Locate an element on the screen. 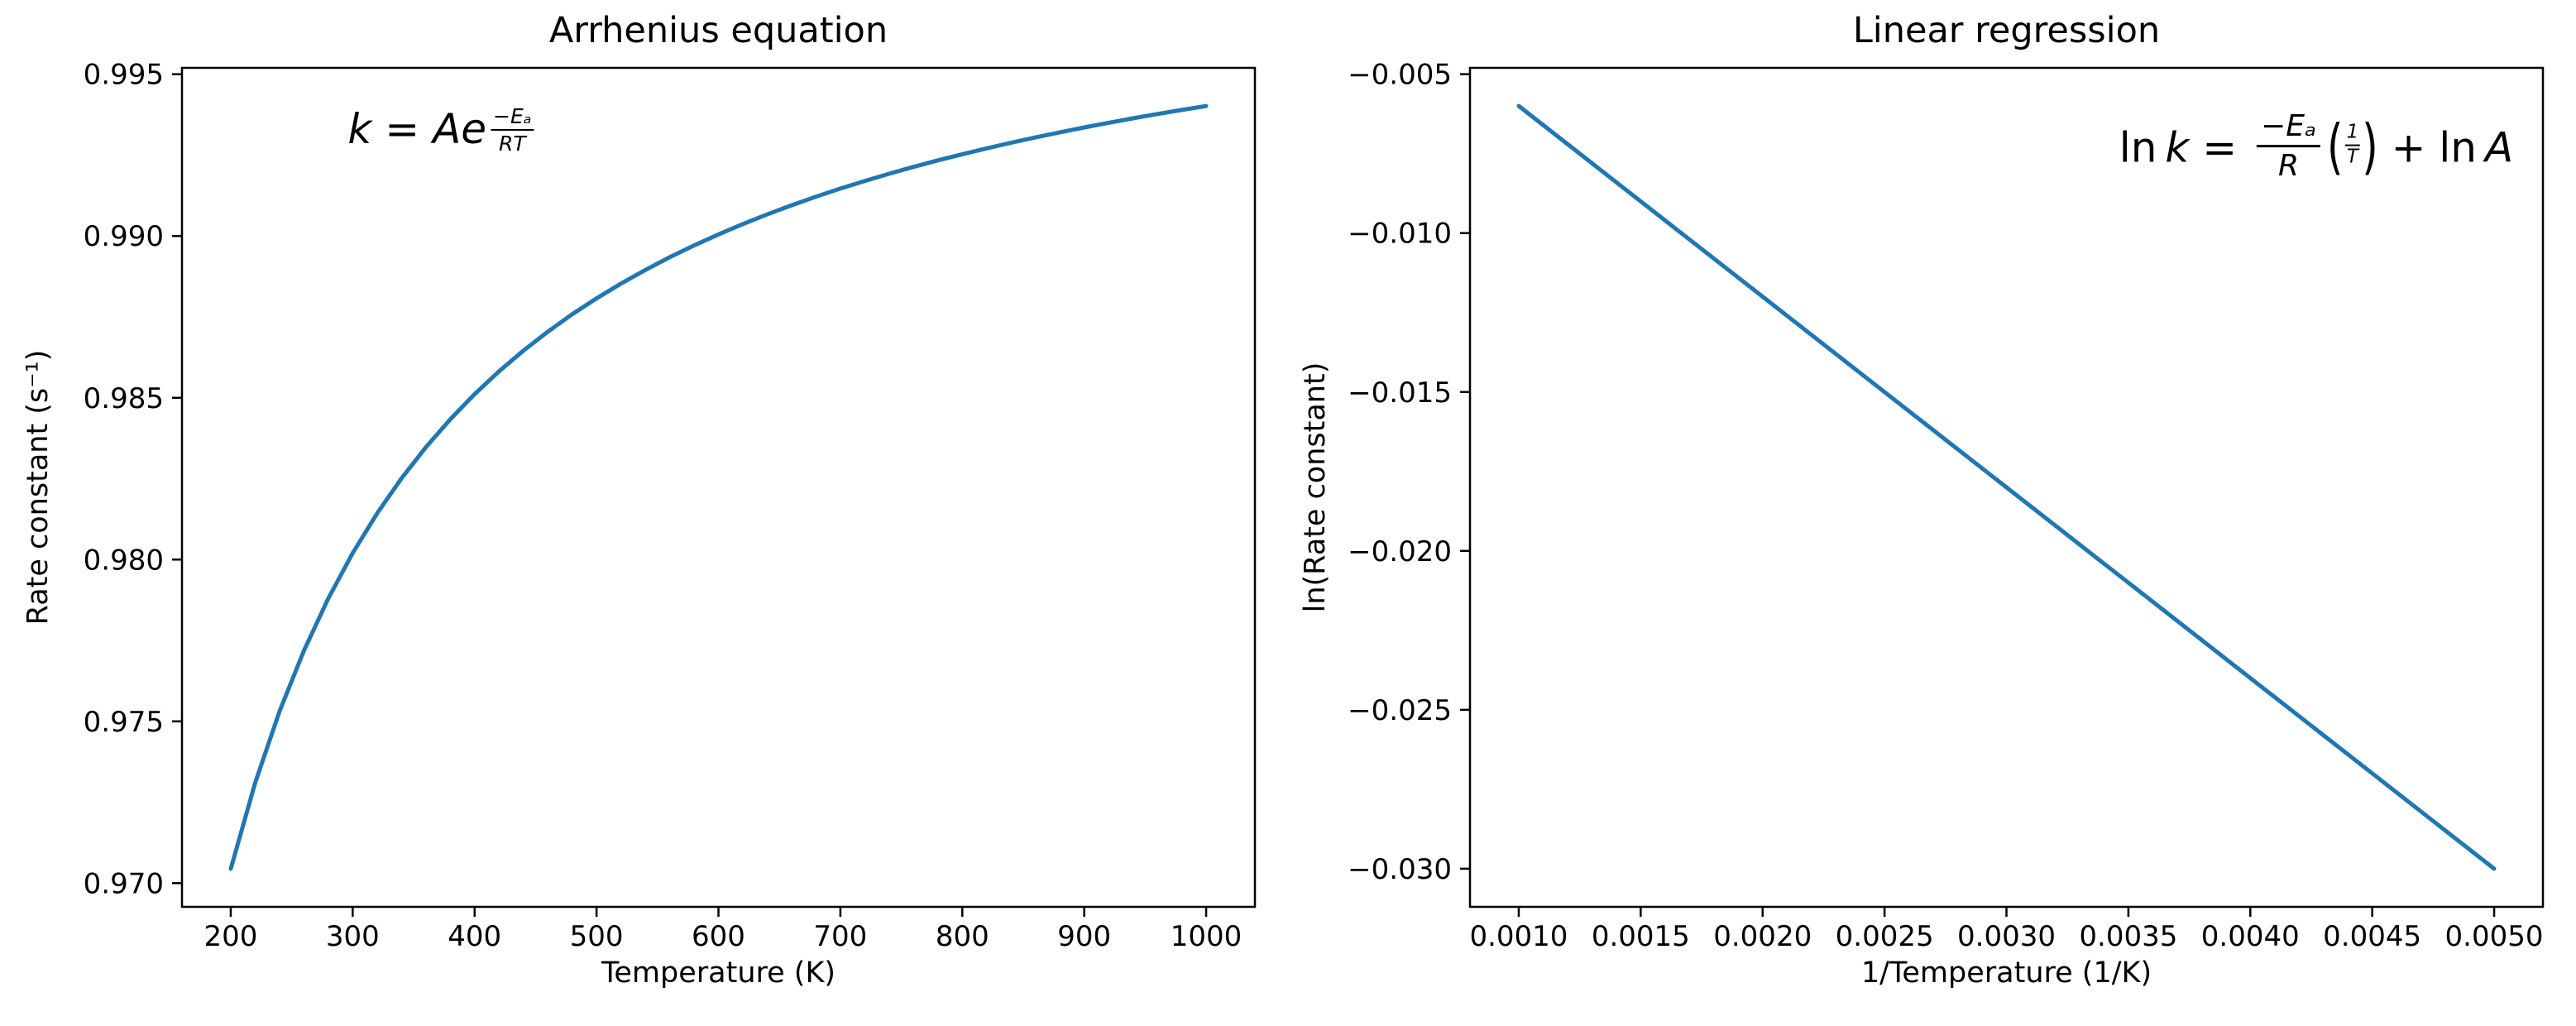 The width and height of the screenshot is (2576, 1026). y-tick-label: 0.985 is located at coordinates (124, 398).